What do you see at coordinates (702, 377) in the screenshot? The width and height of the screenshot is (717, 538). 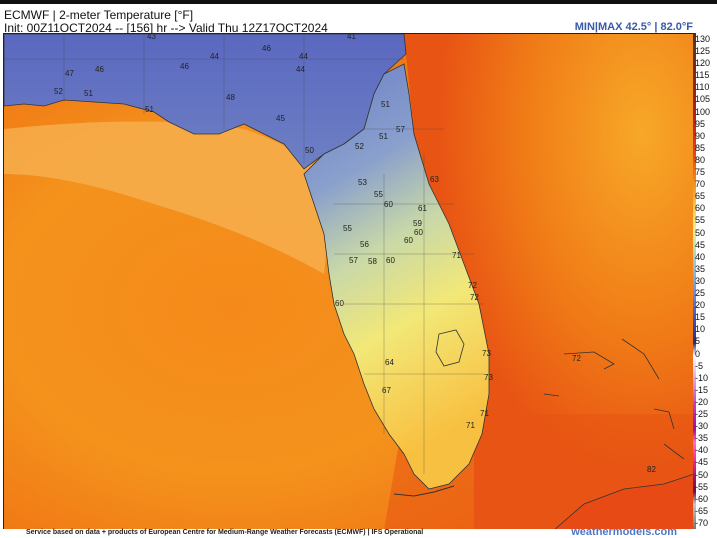 I see `colorbar-tick-label: -10` at bounding box center [702, 377].